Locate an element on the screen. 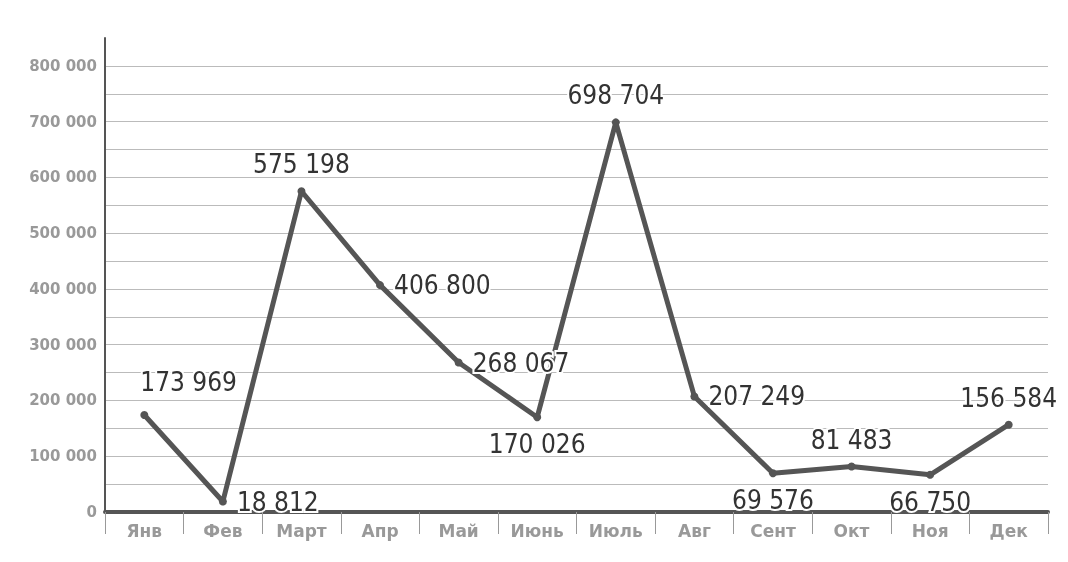  x-tick-label: Фев is located at coordinates (223, 530).